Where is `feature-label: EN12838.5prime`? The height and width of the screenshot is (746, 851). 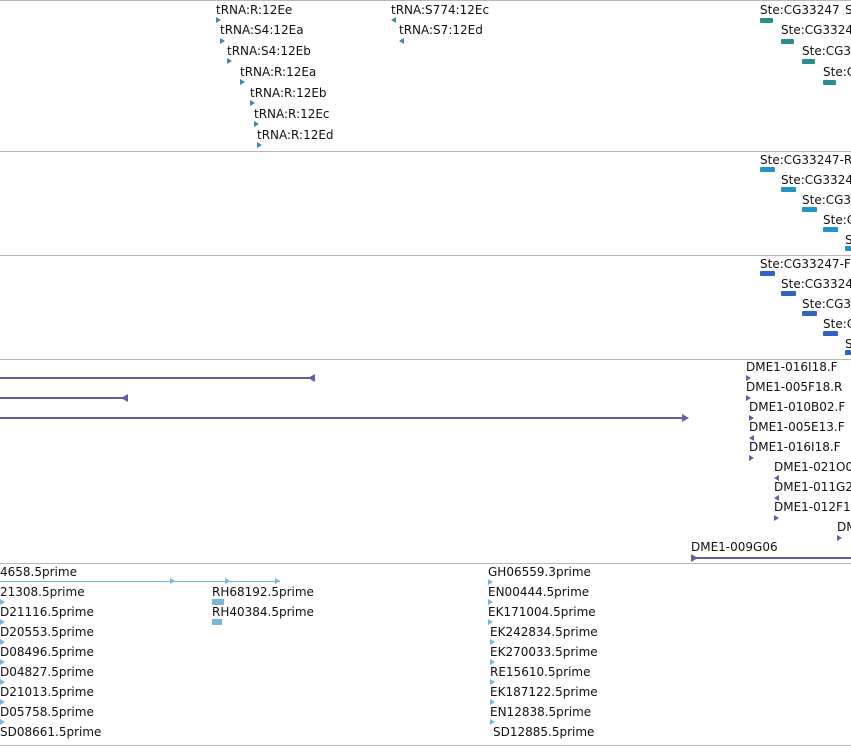
feature-label: EN12838.5prime is located at coordinates (541, 712).